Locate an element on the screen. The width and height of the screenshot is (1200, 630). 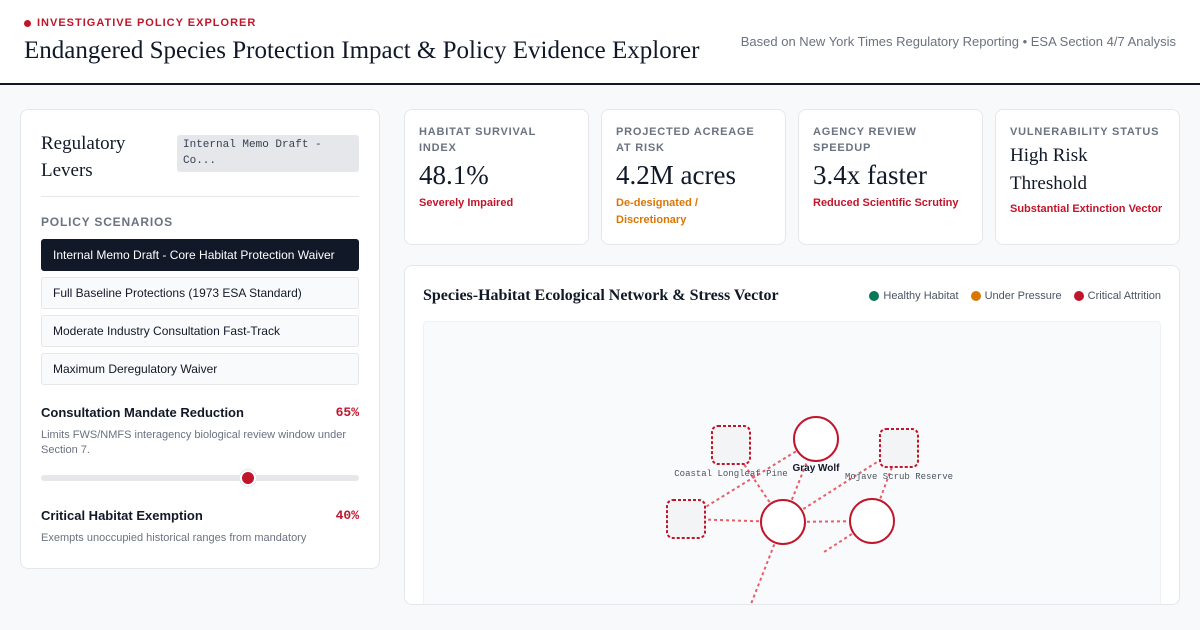
policy-scenarios-label: POLICY SCENARIOS is located at coordinates (107, 222).